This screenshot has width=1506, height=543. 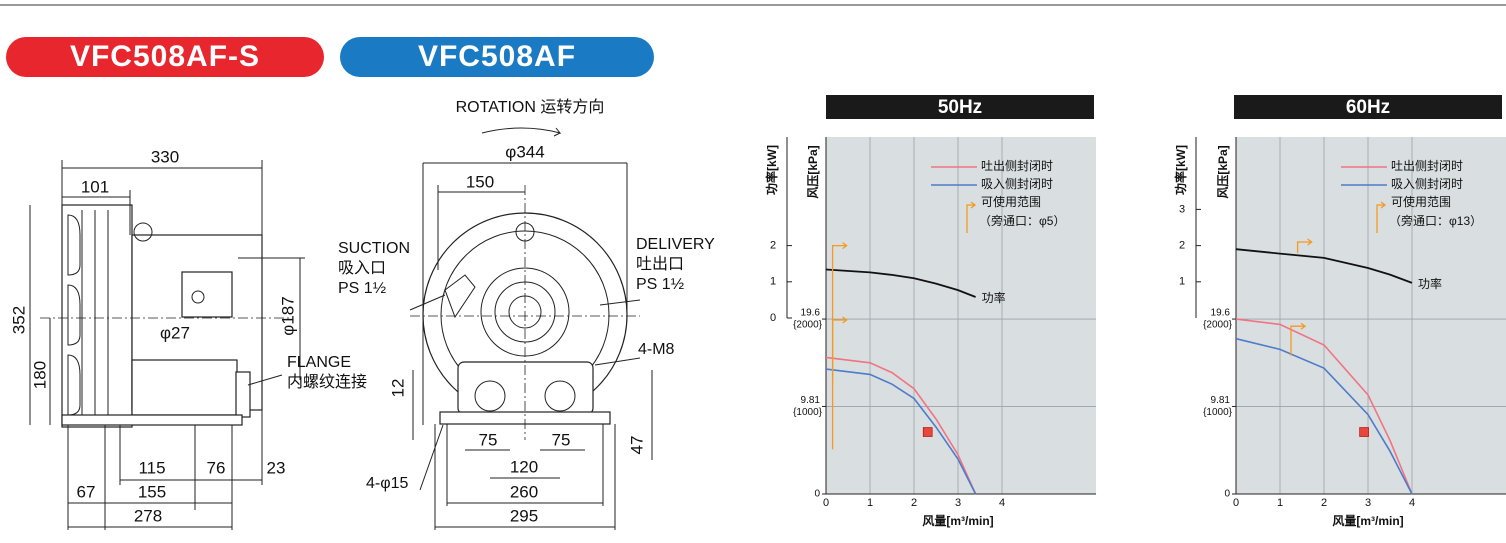 I want to click on dimension: 67, so click(x=86, y=491).